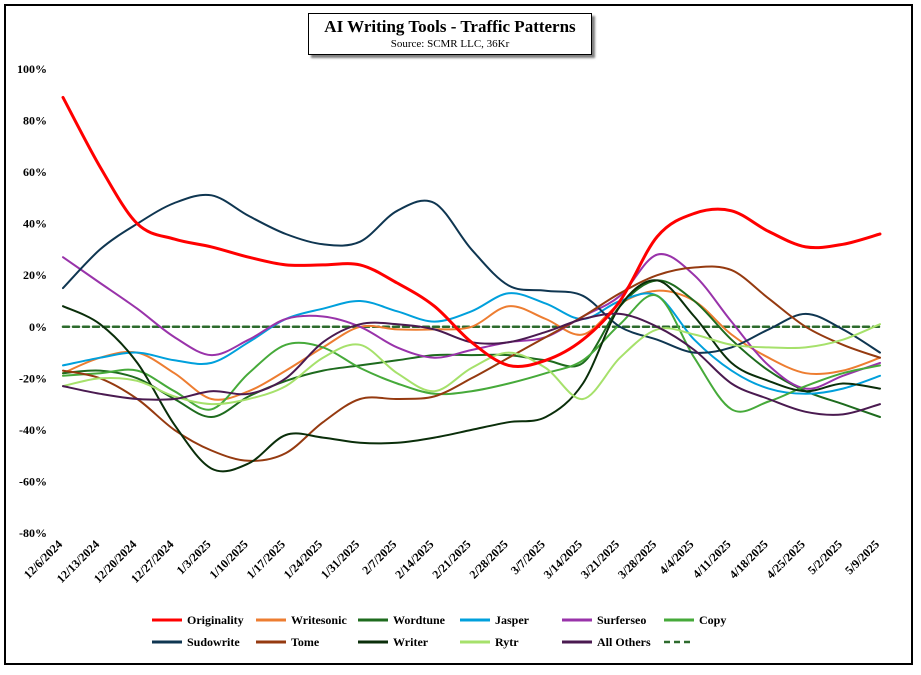 The height and width of the screenshot is (675, 921). I want to click on x-tick-label: 3/14/2025, so click(563, 559).